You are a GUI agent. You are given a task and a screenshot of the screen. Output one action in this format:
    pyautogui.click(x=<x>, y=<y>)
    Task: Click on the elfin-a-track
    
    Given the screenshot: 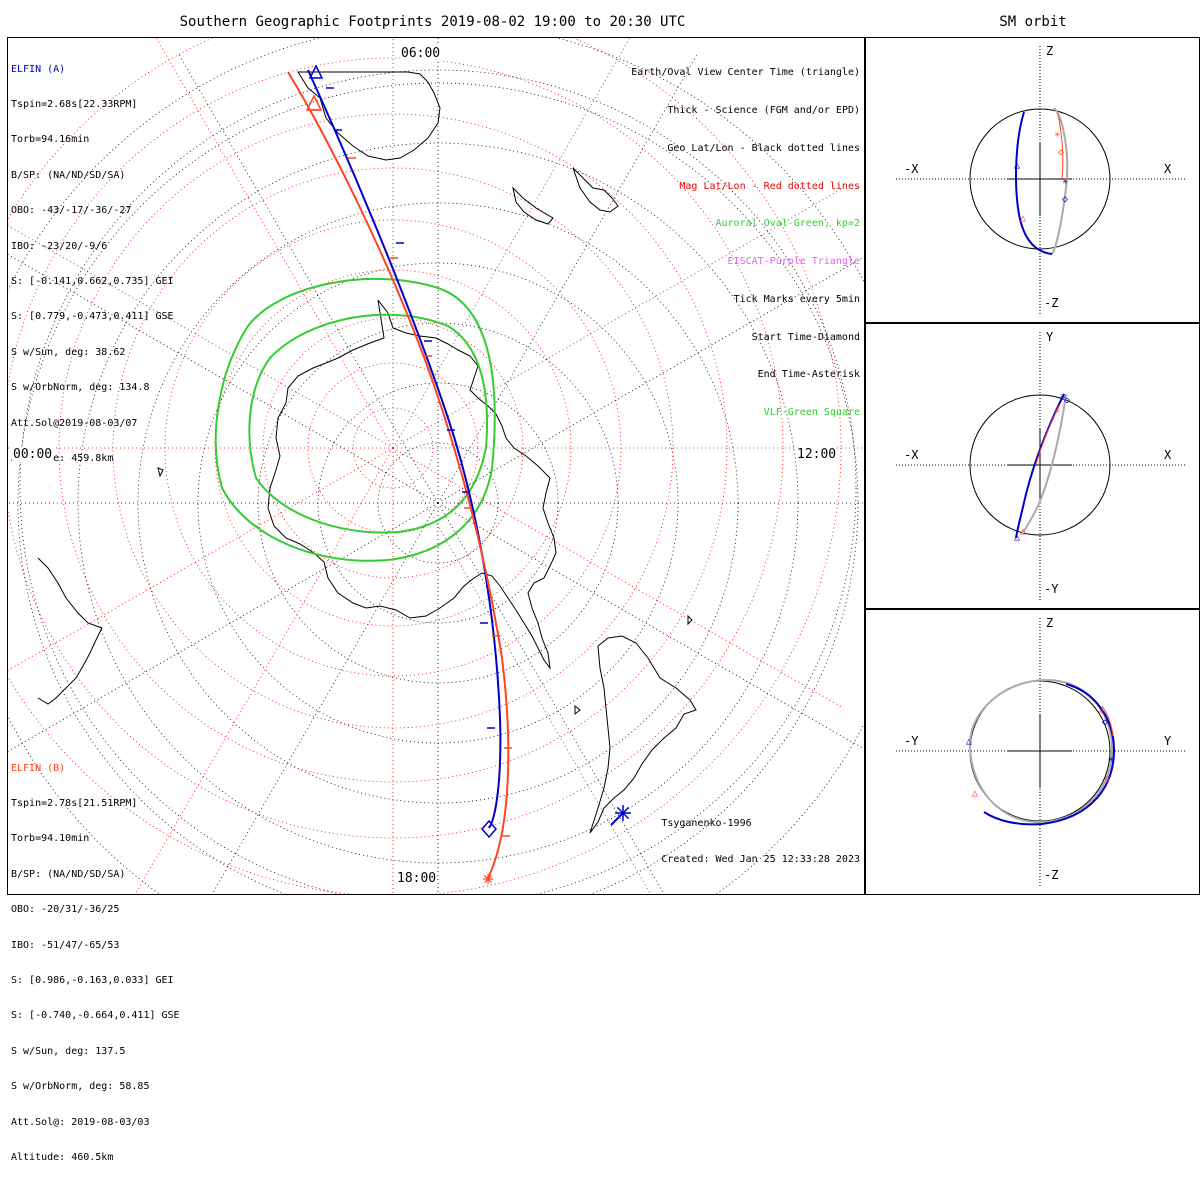 What is the action you would take?
    pyautogui.click(x=404, y=449)
    